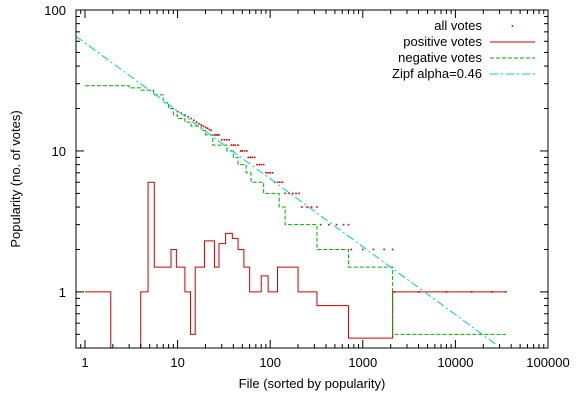  I want to click on legend-label: Zipf alpha=0.46, so click(437, 73).